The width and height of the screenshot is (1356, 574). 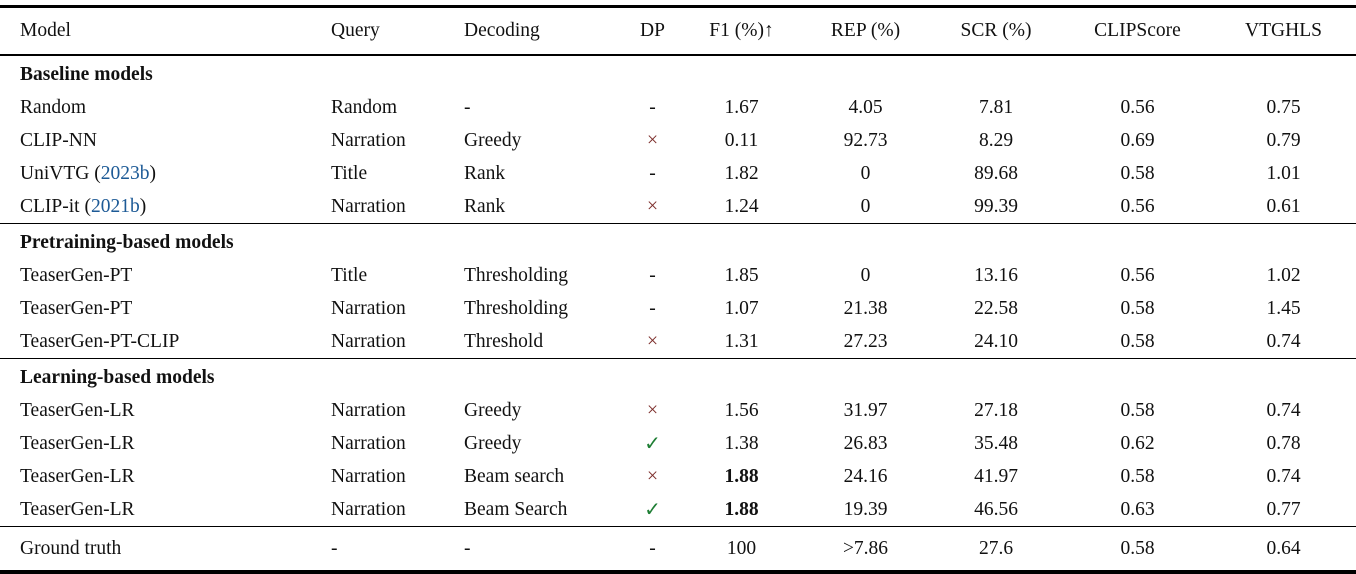 What do you see at coordinates (865, 308) in the screenshot?
I see `cell-rep: 21.38` at bounding box center [865, 308].